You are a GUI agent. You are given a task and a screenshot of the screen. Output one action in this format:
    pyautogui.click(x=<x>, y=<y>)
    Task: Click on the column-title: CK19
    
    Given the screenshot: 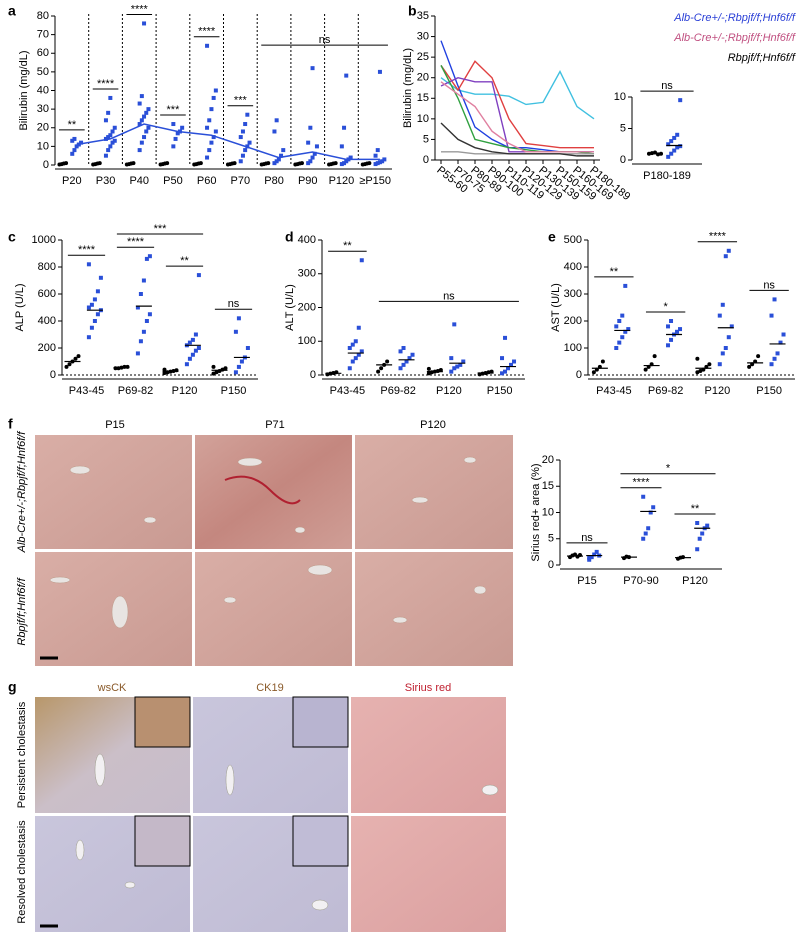 What is the action you would take?
    pyautogui.click(x=270, y=688)
    